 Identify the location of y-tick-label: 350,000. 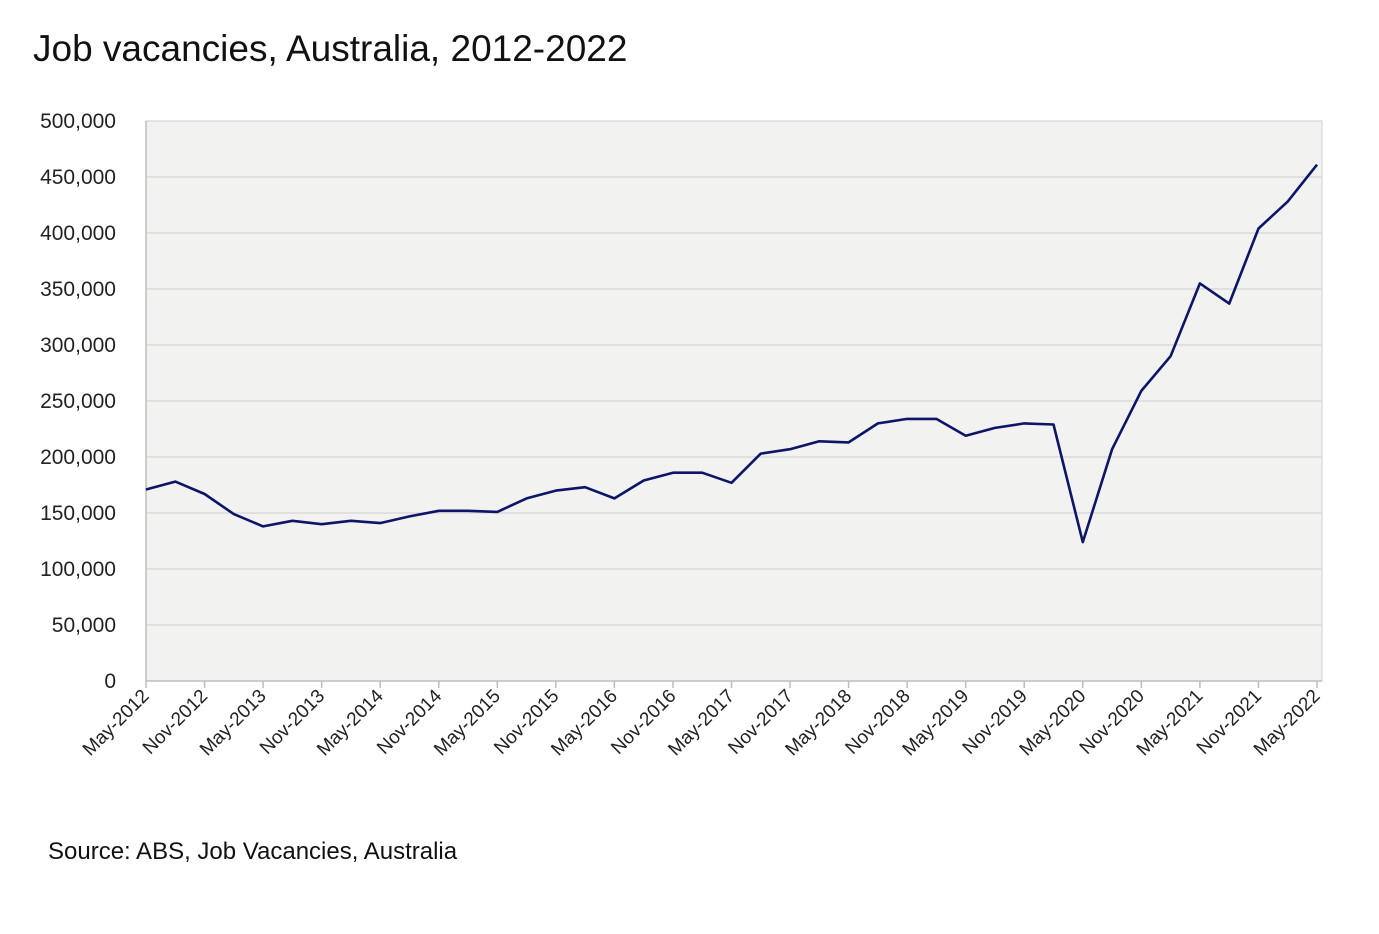
(78, 289).